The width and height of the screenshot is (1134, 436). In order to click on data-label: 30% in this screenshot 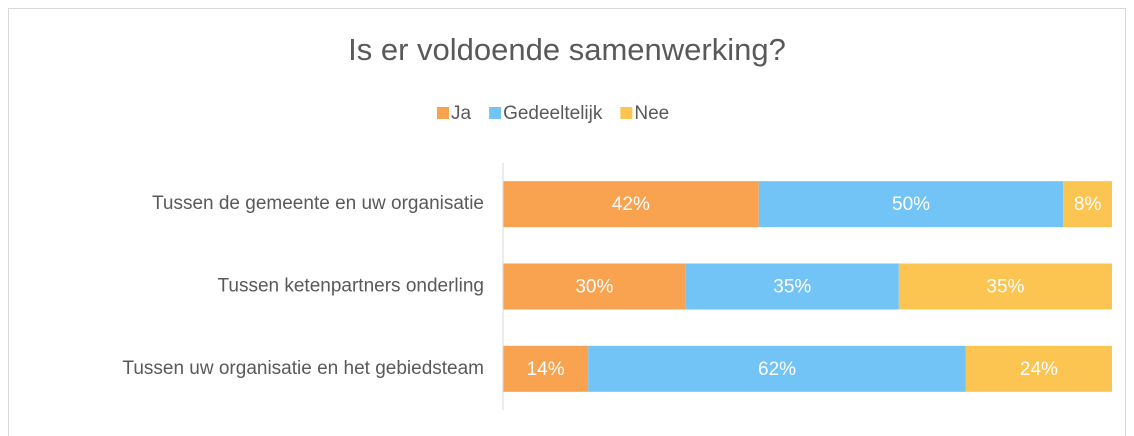, I will do `click(594, 287)`.